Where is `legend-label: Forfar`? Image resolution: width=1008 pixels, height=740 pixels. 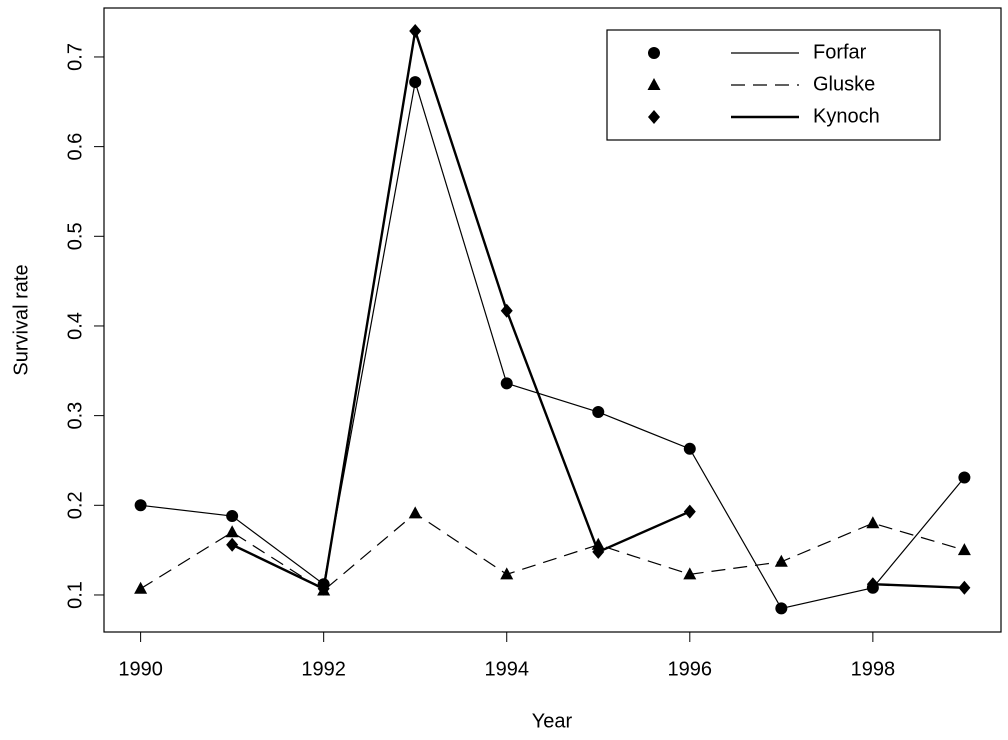 legend-label: Forfar is located at coordinates (840, 52).